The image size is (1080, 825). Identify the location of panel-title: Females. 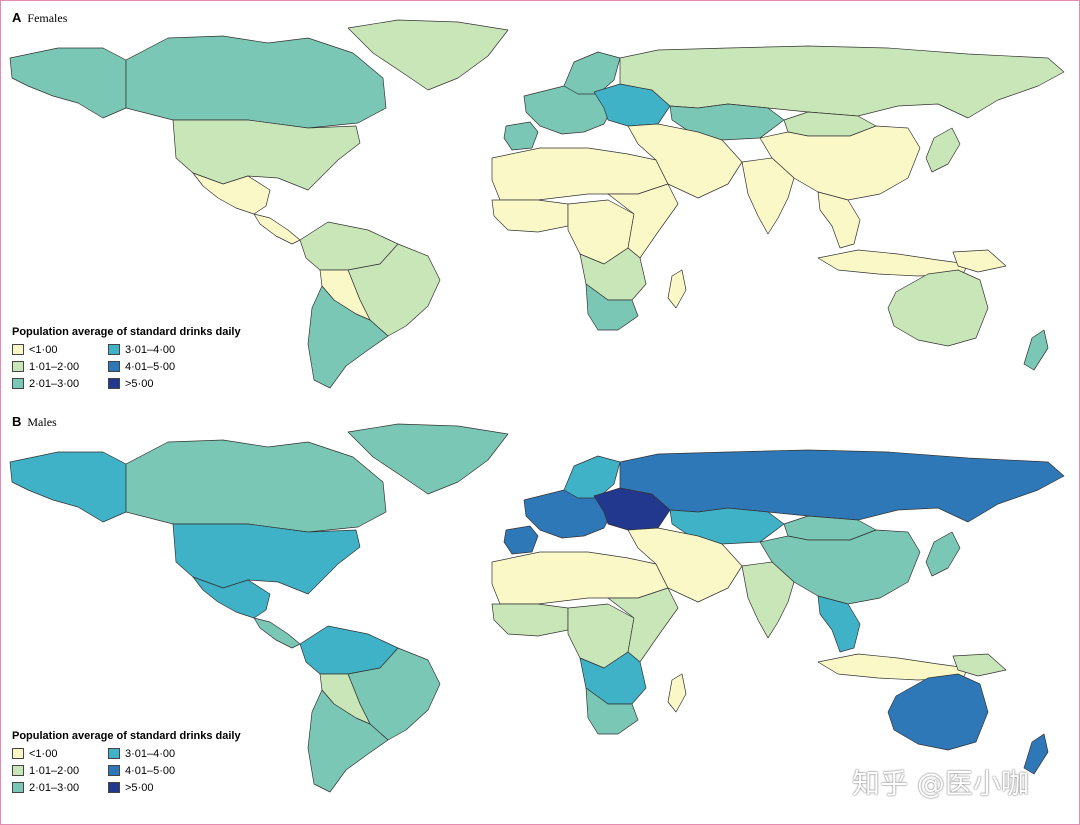
(47, 18).